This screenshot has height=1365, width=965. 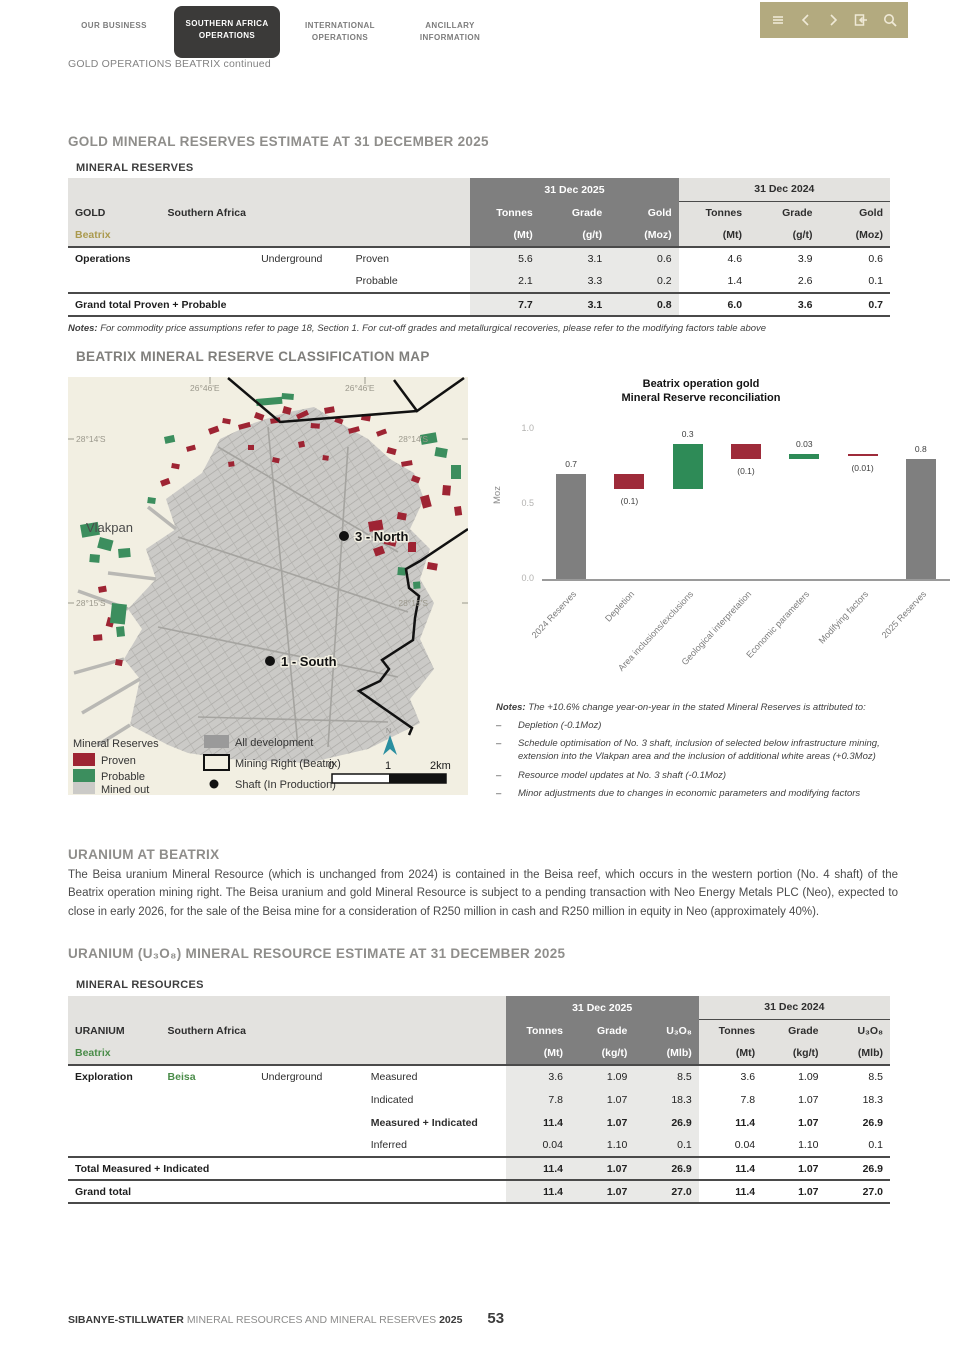 What do you see at coordinates (875, 304) in the screenshot?
I see `table-cell: 0.7` at bounding box center [875, 304].